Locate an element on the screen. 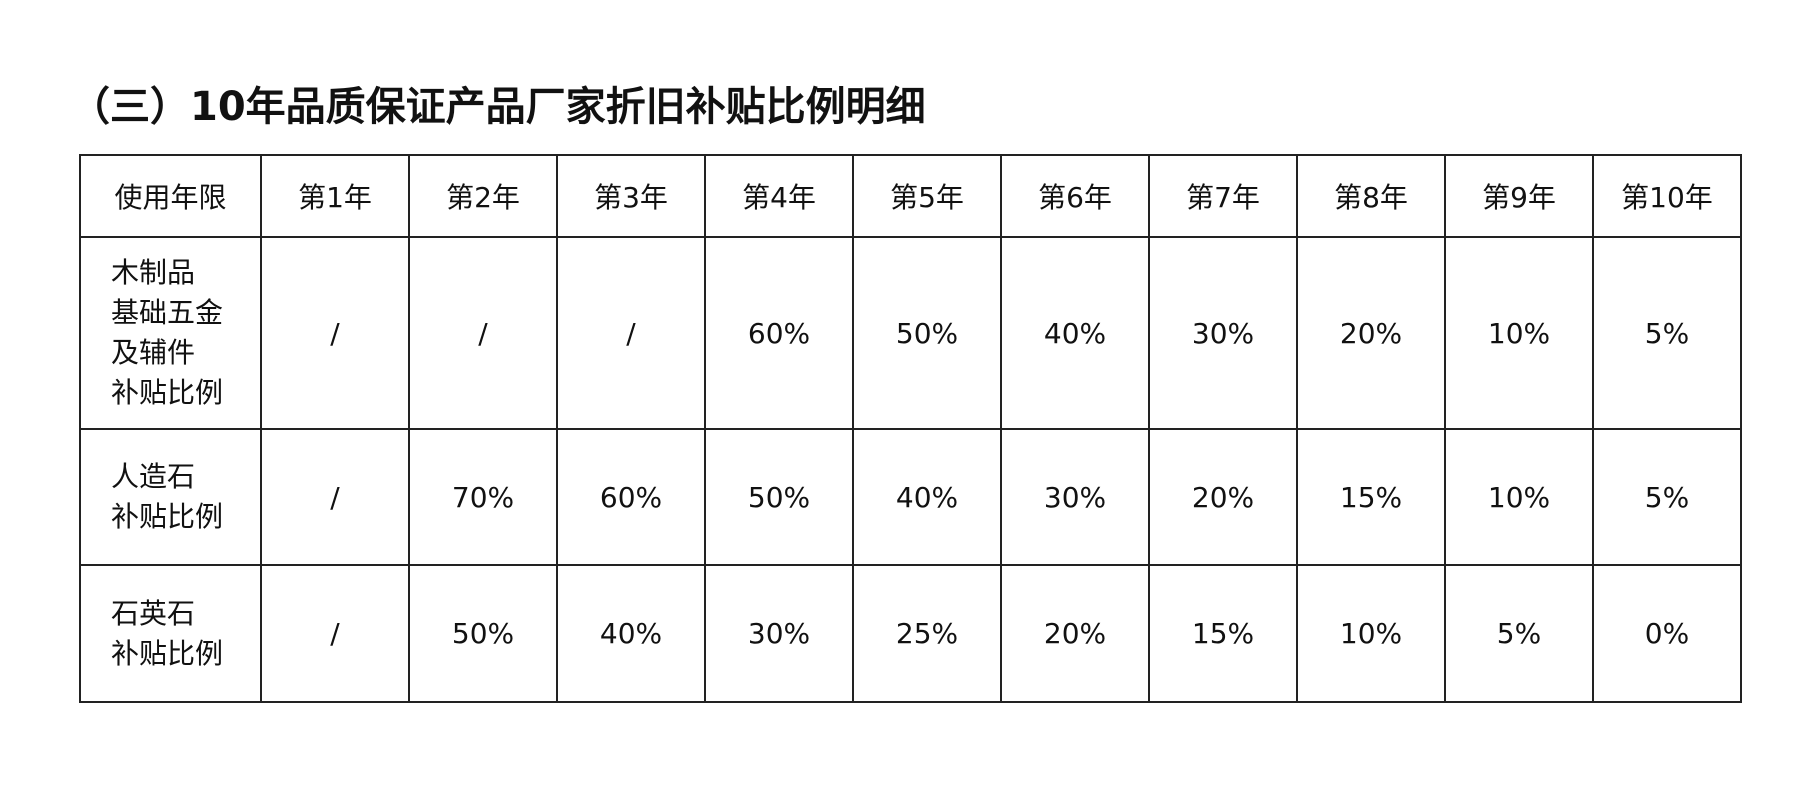  header-cell-year: 第9年 is located at coordinates (1519, 196).